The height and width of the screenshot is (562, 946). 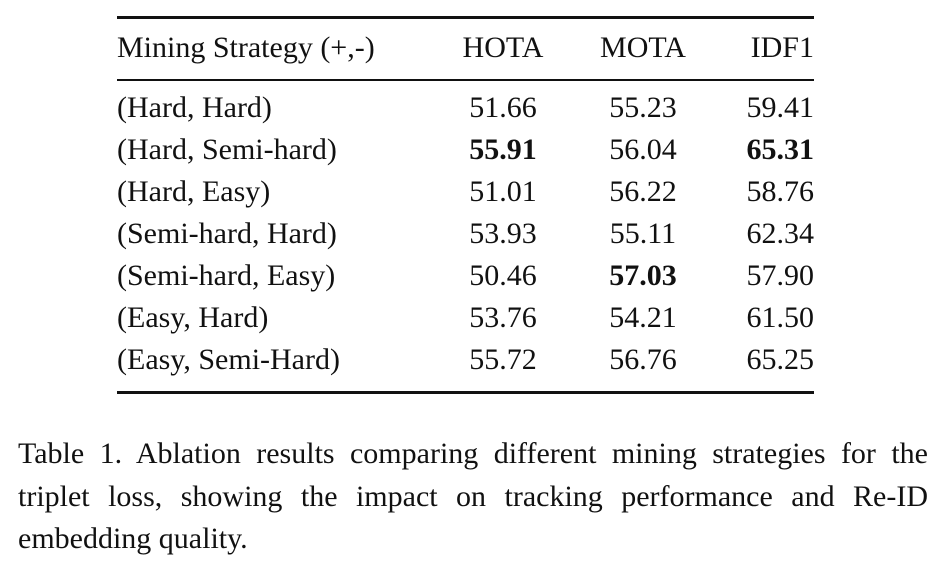 I want to click on strategy-cell: (Easy, Hard), so click(x=193, y=317).